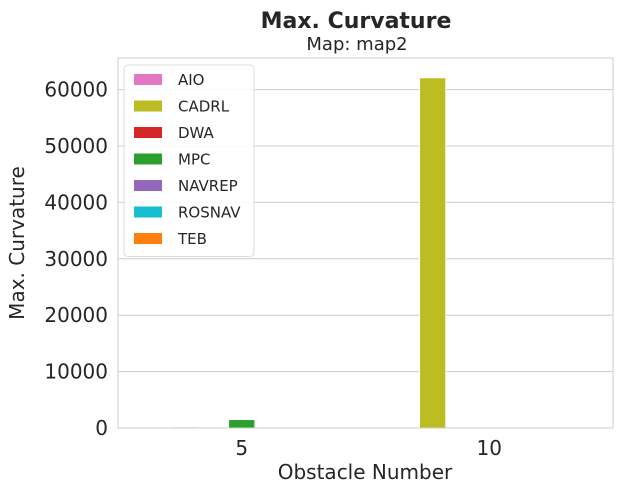  What do you see at coordinates (148, 106) in the screenshot?
I see `legend-swatch-cadrl` at bounding box center [148, 106].